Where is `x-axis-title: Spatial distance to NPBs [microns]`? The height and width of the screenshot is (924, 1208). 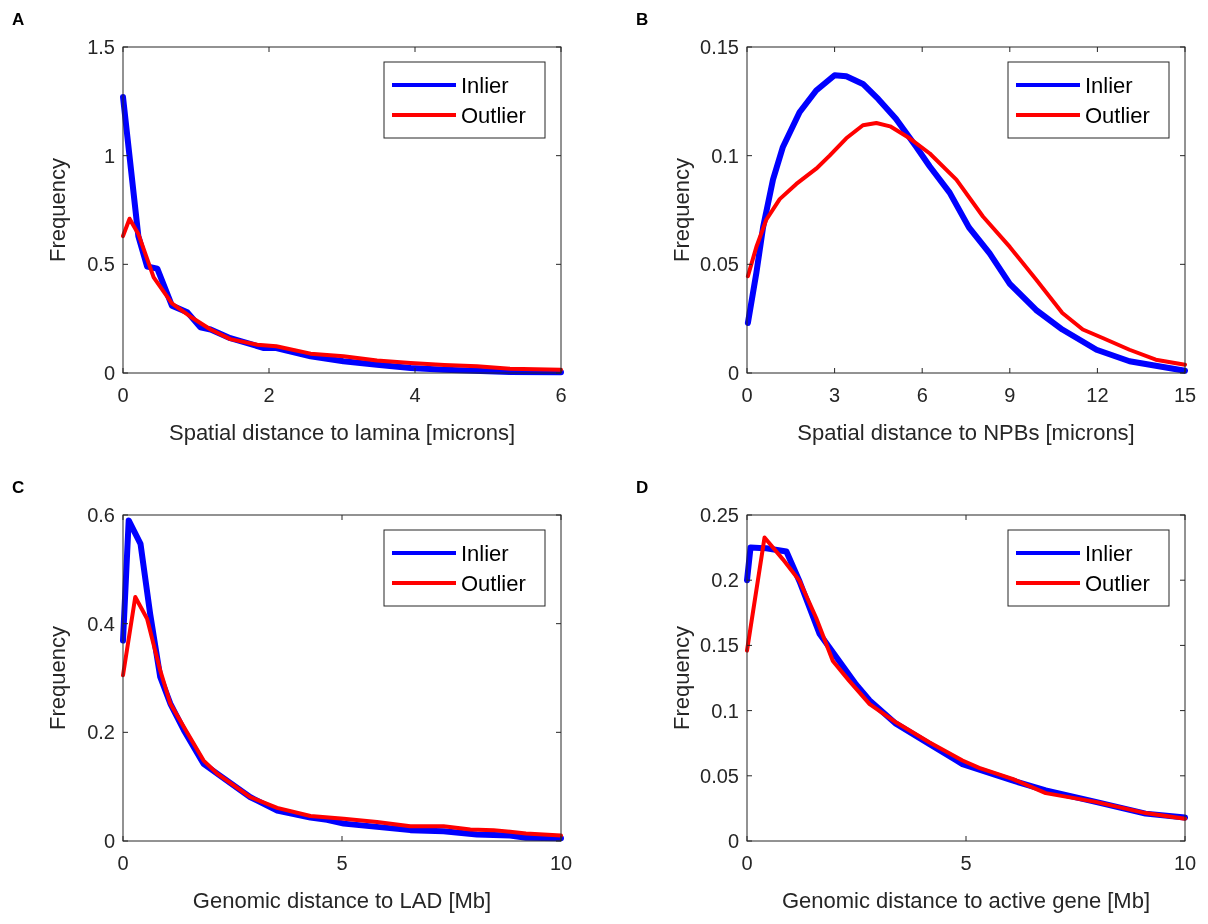
x-axis-title: Spatial distance to NPBs [microns] is located at coordinates (966, 432).